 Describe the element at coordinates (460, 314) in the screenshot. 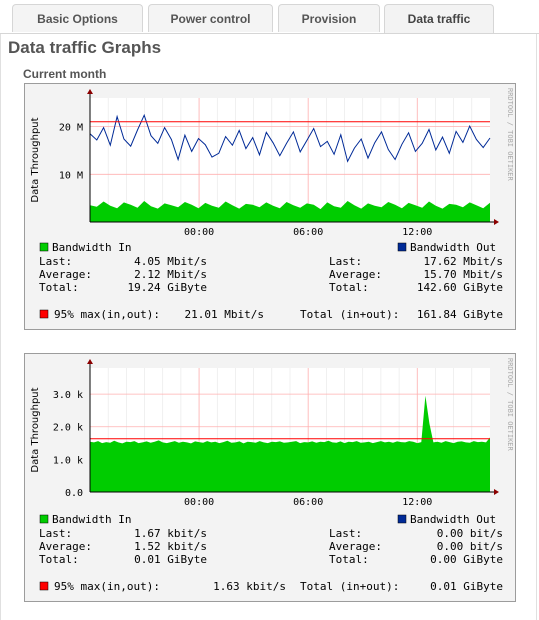

I see `legend-total-value: 161.84 GiByte` at that location.